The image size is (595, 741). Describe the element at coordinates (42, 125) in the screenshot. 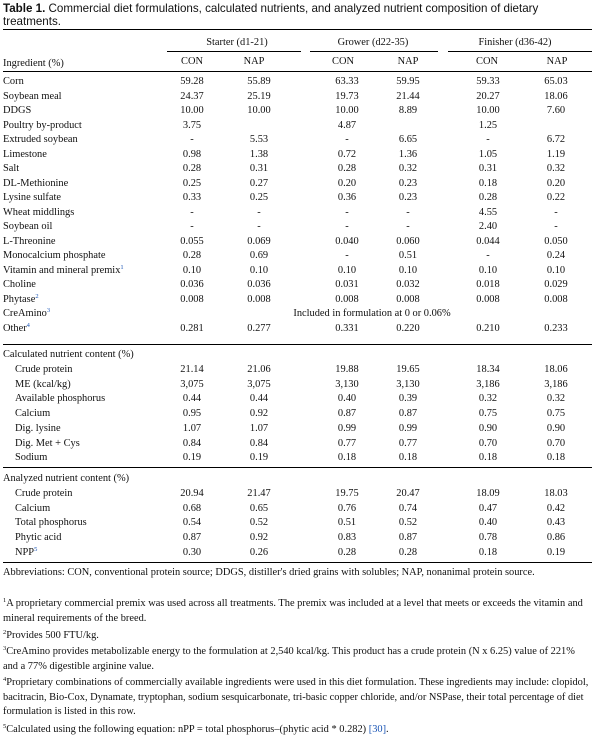

I see `row-label: Poultry by-product` at that location.